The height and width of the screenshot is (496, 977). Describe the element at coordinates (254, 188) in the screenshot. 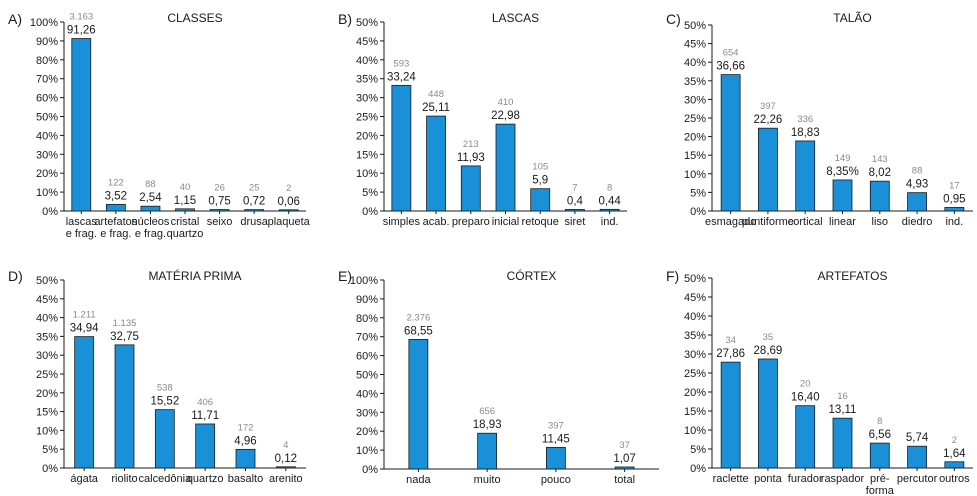

I see `count-label: 25` at that location.